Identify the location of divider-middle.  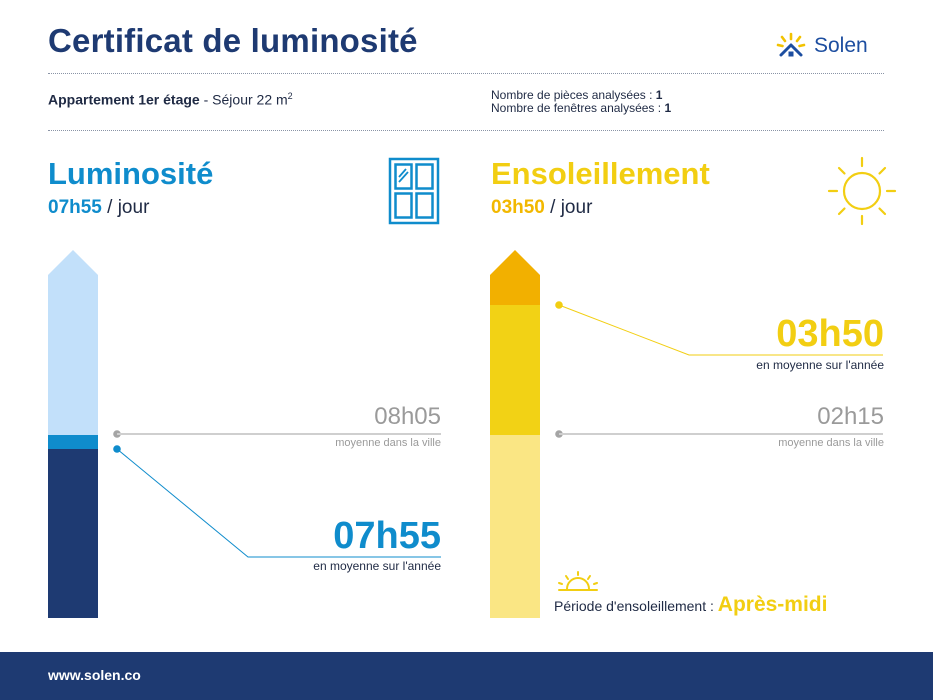
(466, 130).